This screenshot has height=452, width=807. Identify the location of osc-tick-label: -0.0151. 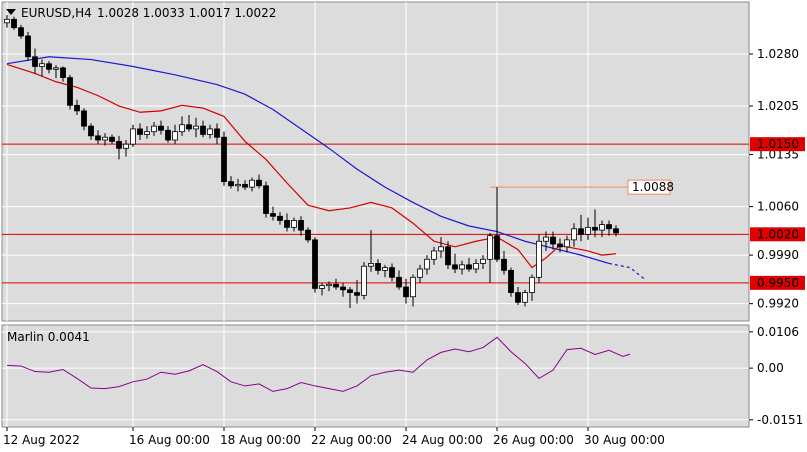
(780, 420).